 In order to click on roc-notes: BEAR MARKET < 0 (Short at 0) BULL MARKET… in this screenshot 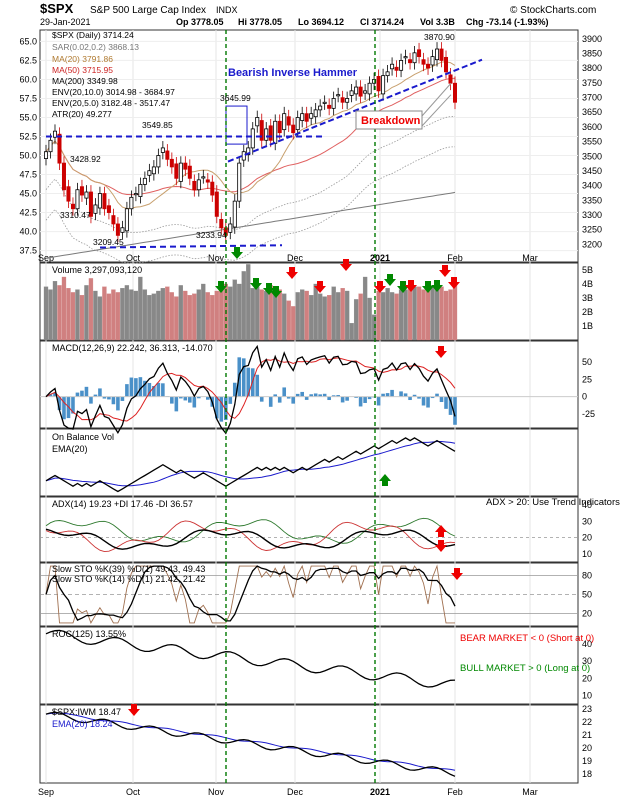, I will do `click(527, 653)`.